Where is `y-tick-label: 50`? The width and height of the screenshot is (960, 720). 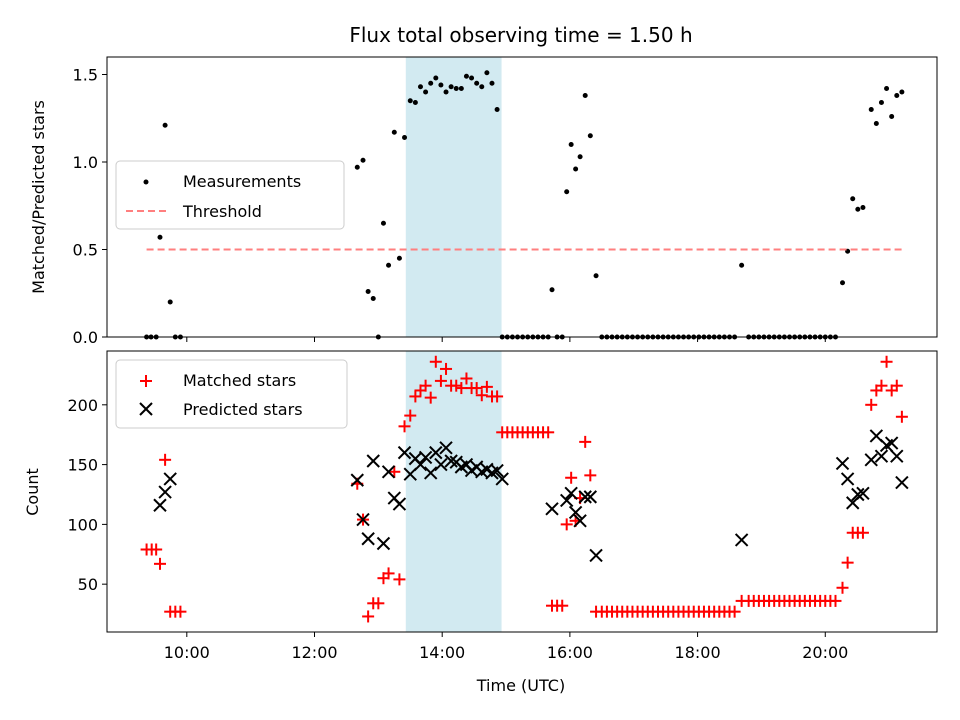
y-tick-label: 50 is located at coordinates (88, 584).